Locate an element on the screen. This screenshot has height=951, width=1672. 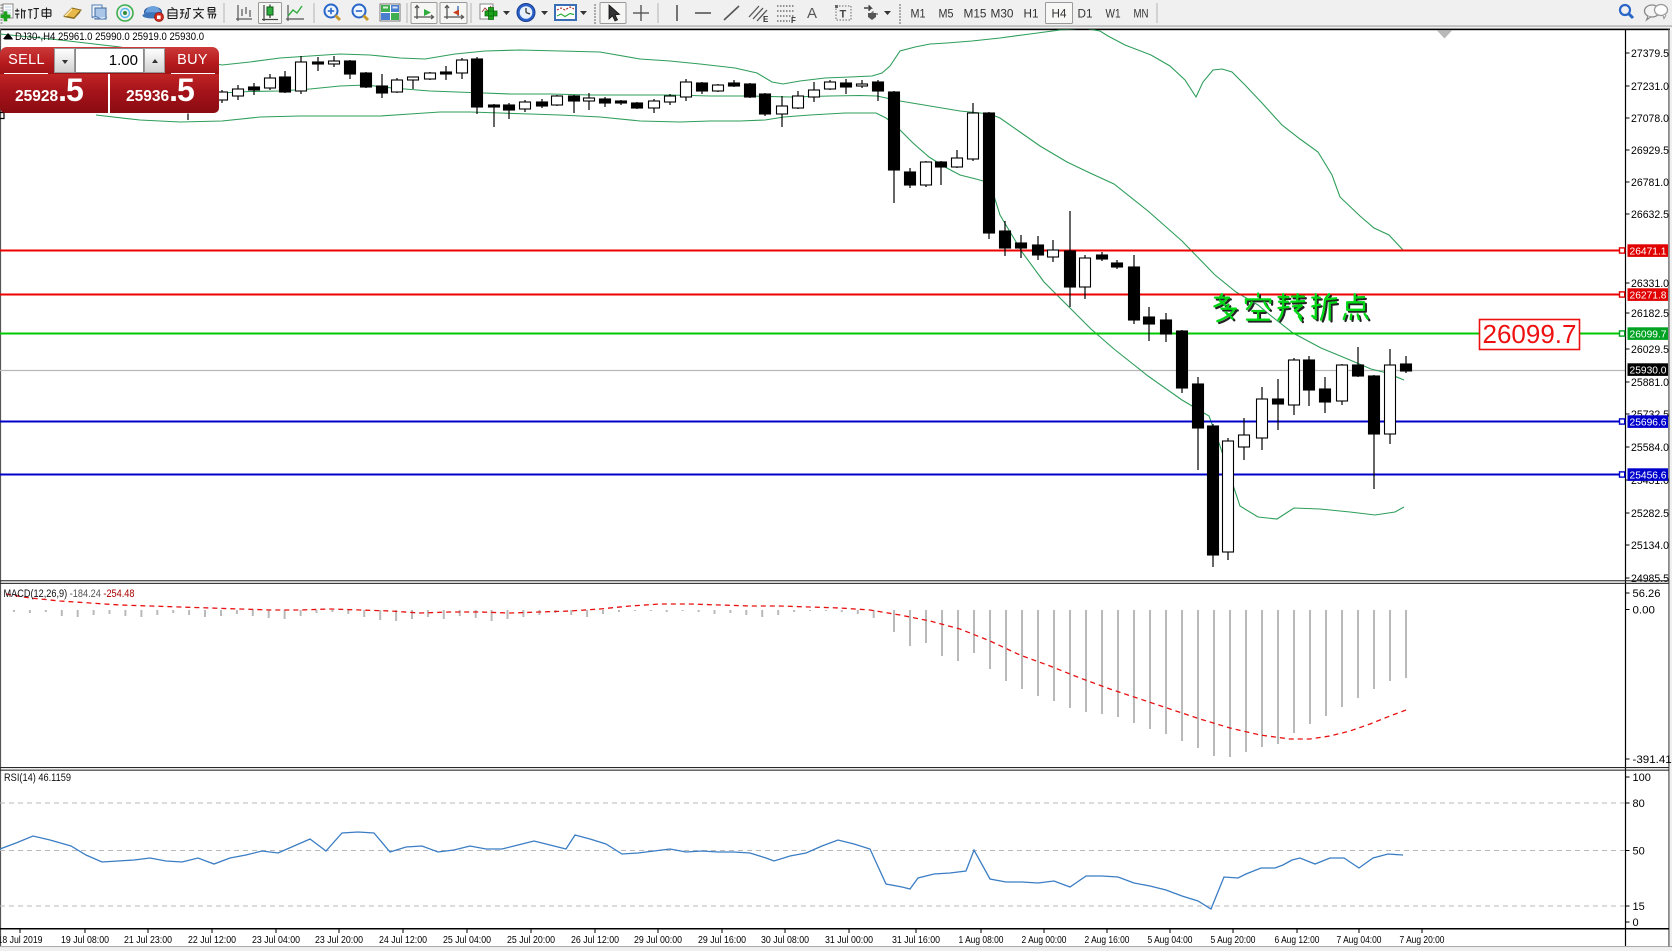
svg-text: H4 is located at coordinates (1060, 15).